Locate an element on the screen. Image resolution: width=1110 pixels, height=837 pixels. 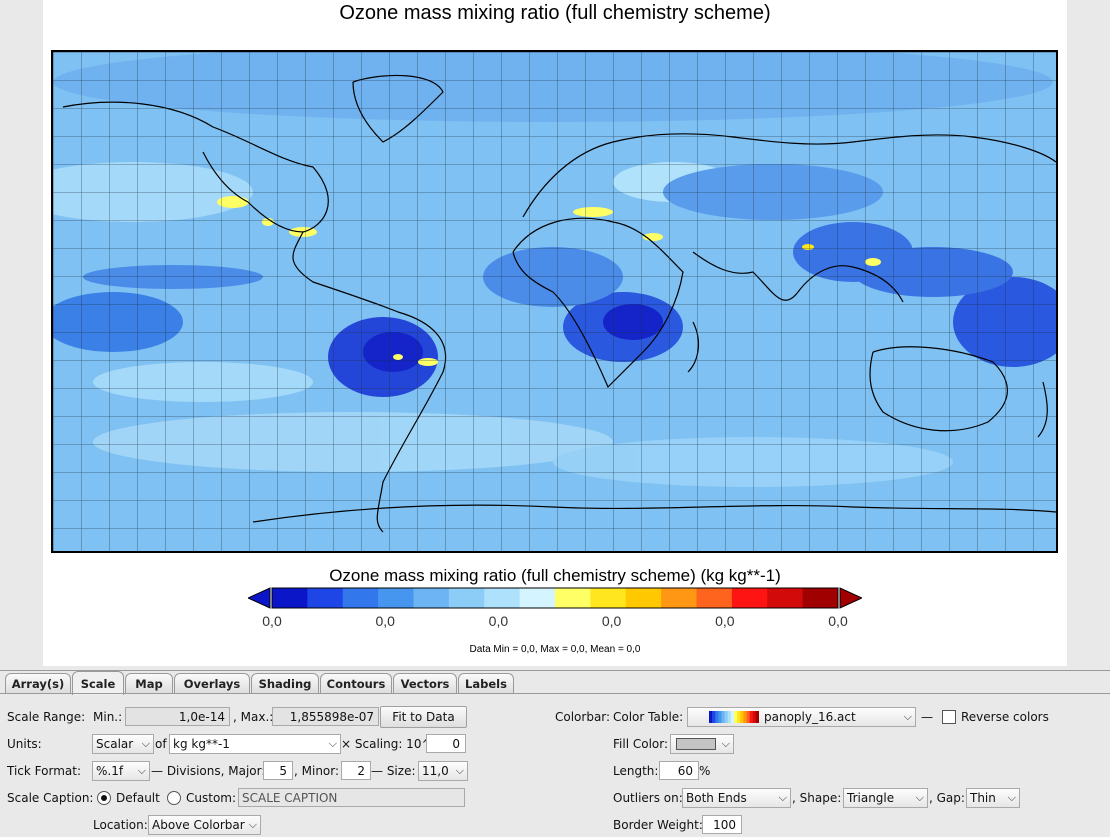
scaling-label: × Scaling: 10^ is located at coordinates (386, 744).